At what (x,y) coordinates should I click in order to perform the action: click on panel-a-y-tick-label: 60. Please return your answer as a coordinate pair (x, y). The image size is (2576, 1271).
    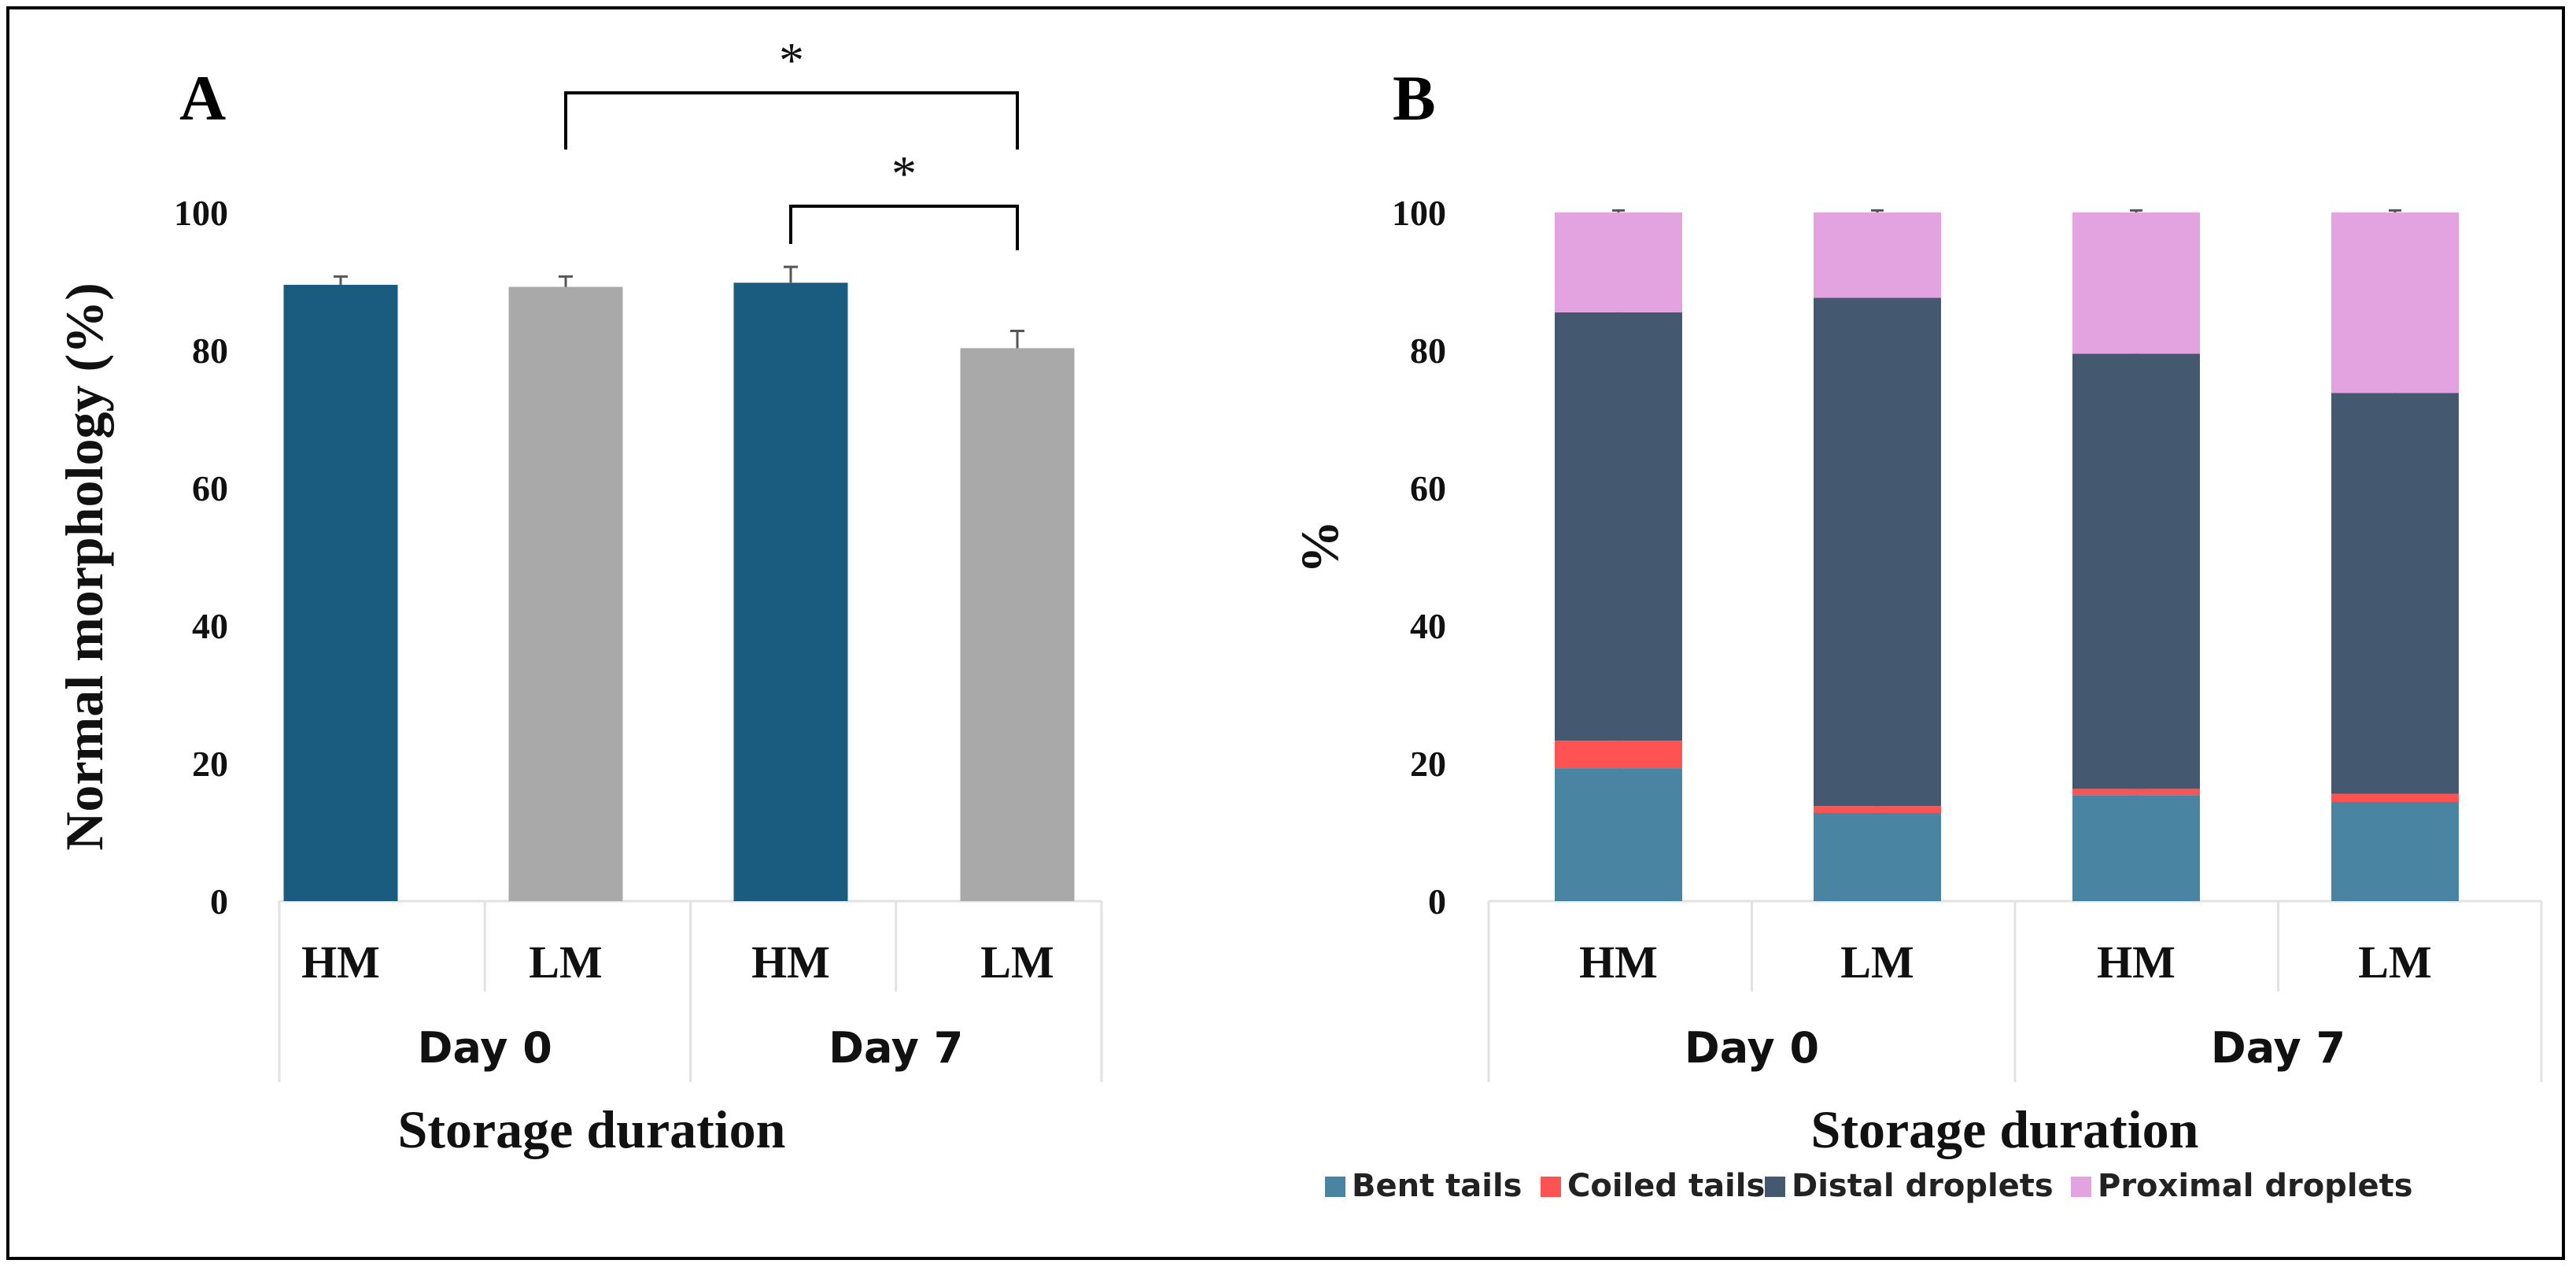
    Looking at the image, I should click on (210, 488).